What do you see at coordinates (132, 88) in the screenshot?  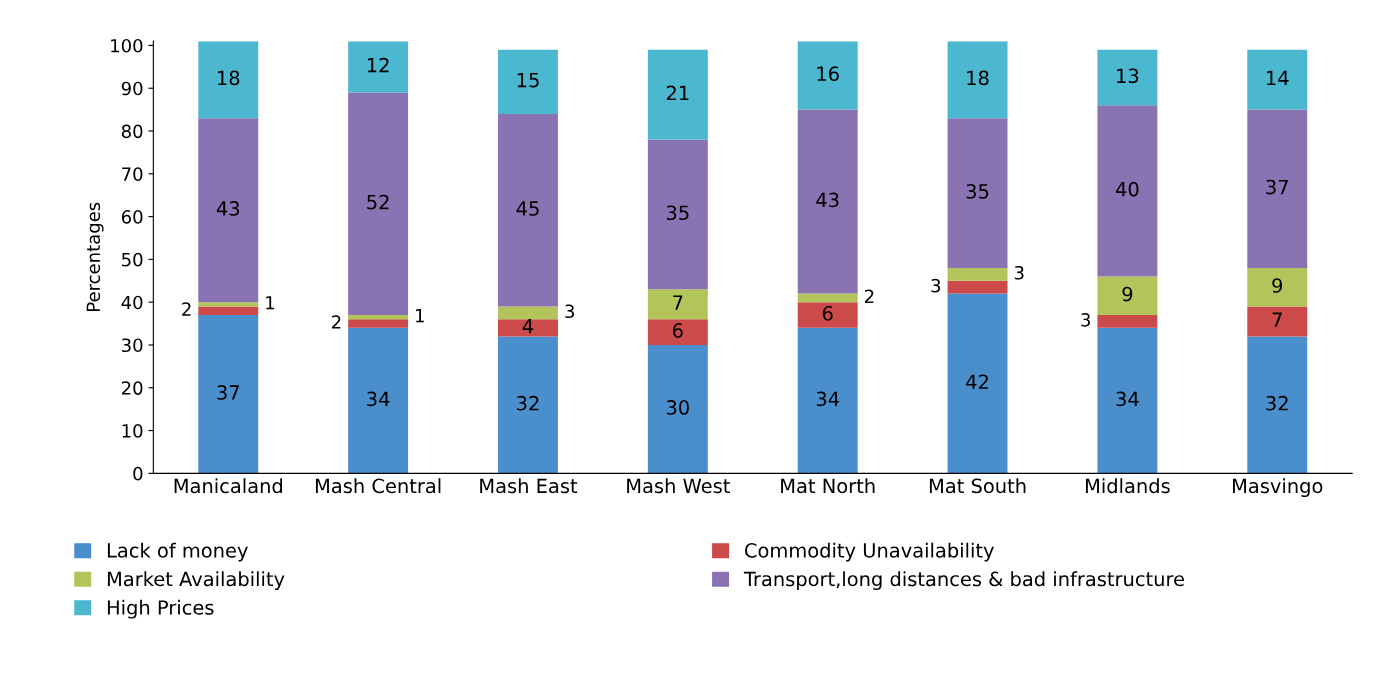 I see `y-tick-label: 90` at bounding box center [132, 88].